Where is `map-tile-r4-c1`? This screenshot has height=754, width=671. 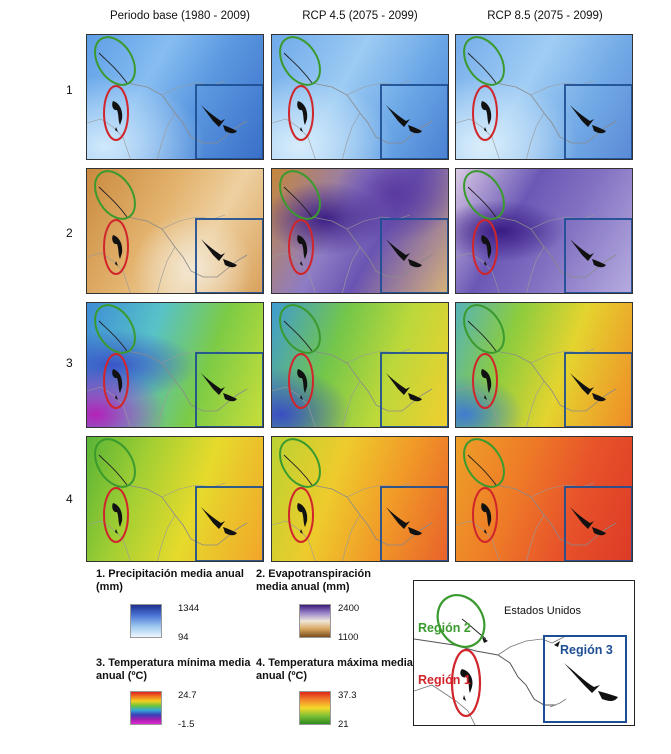
map-tile-r4-c1 is located at coordinates (175, 499).